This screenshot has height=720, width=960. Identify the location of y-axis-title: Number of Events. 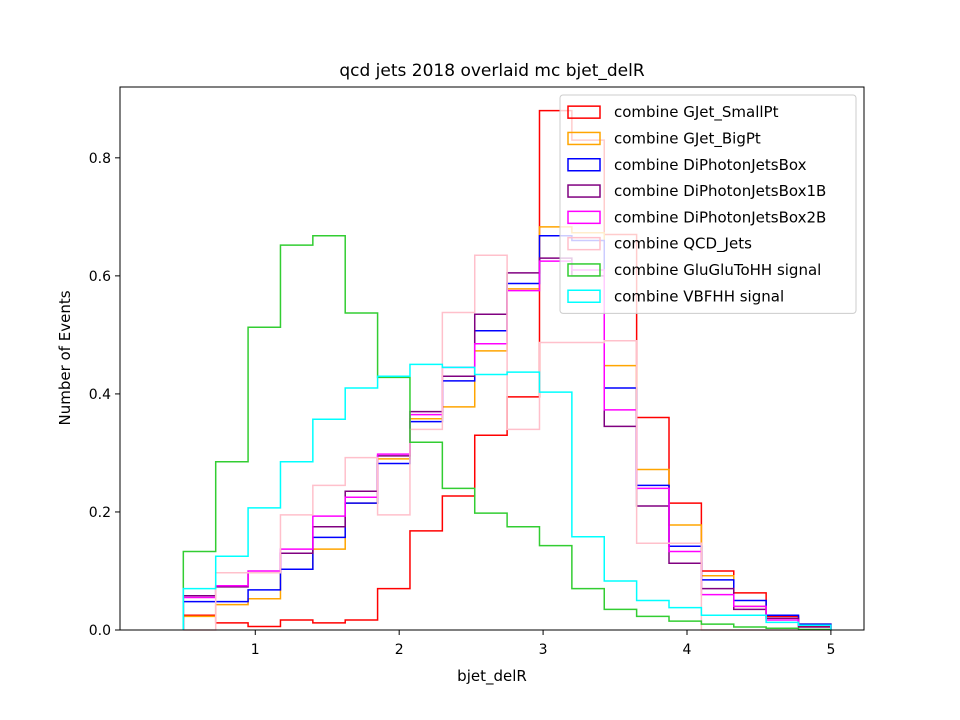
(65, 357).